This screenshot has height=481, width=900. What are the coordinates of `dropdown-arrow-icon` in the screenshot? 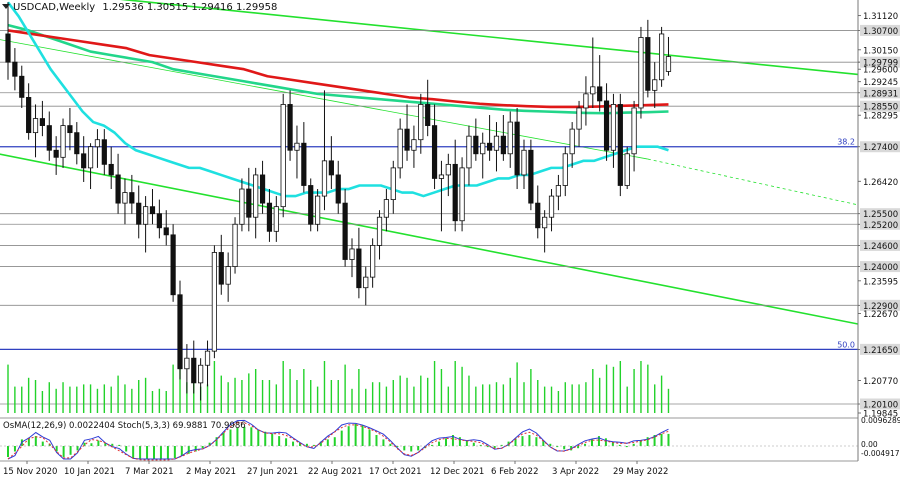 It's located at (6, 6).